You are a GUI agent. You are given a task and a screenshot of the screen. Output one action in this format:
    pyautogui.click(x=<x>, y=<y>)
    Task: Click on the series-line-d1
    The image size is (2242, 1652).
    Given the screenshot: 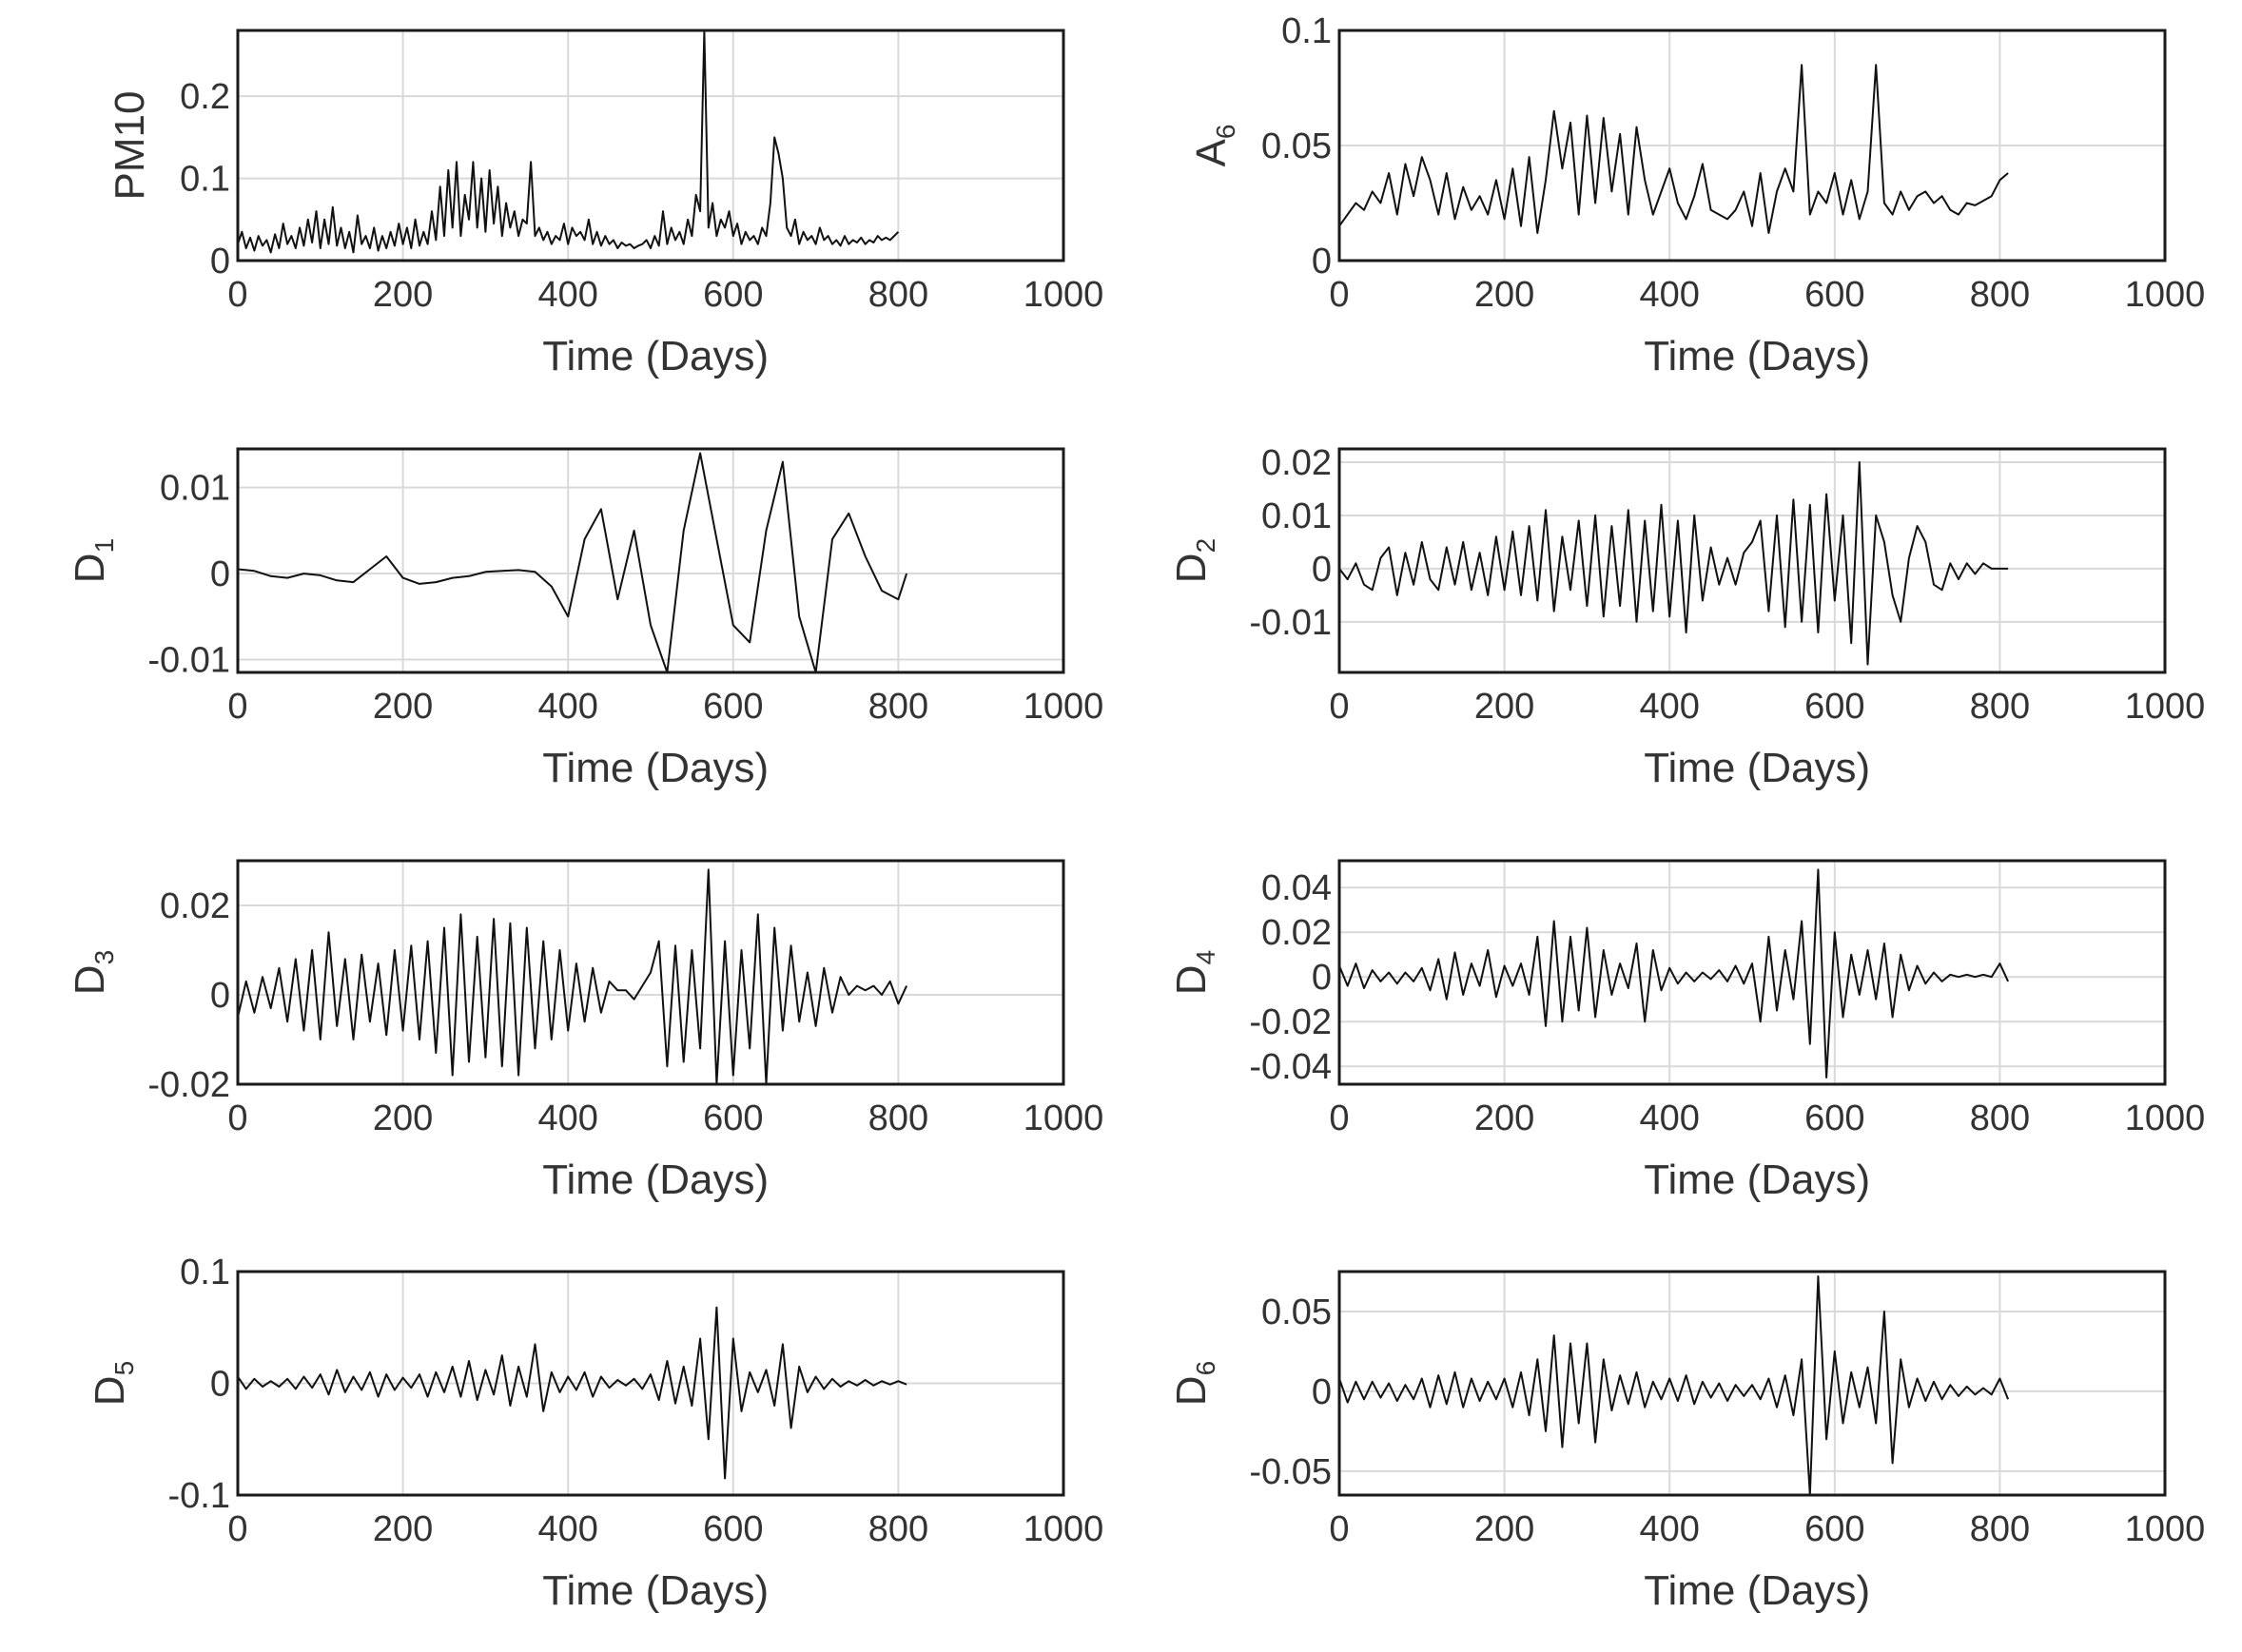 What is the action you would take?
    pyautogui.click(x=573, y=562)
    